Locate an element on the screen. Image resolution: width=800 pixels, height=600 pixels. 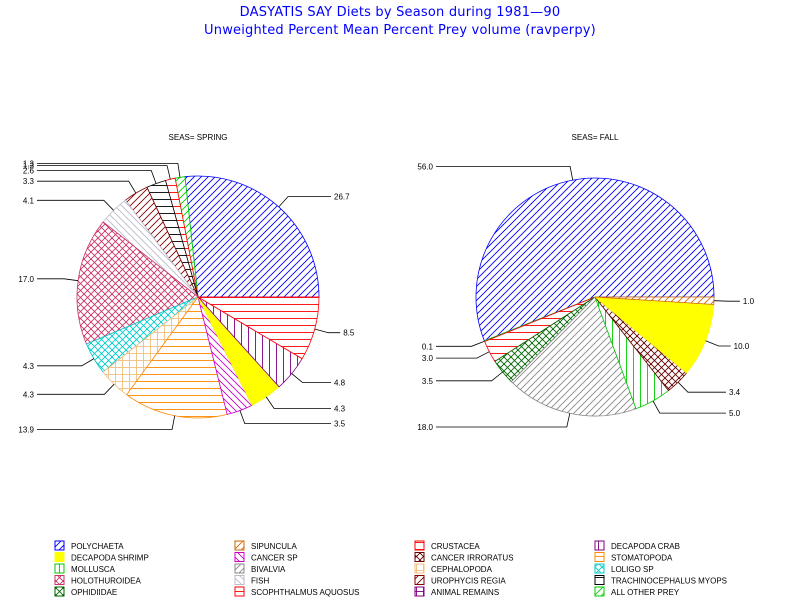
slice-label-decapoda-shrimp: 4.3 is located at coordinates (340, 408).